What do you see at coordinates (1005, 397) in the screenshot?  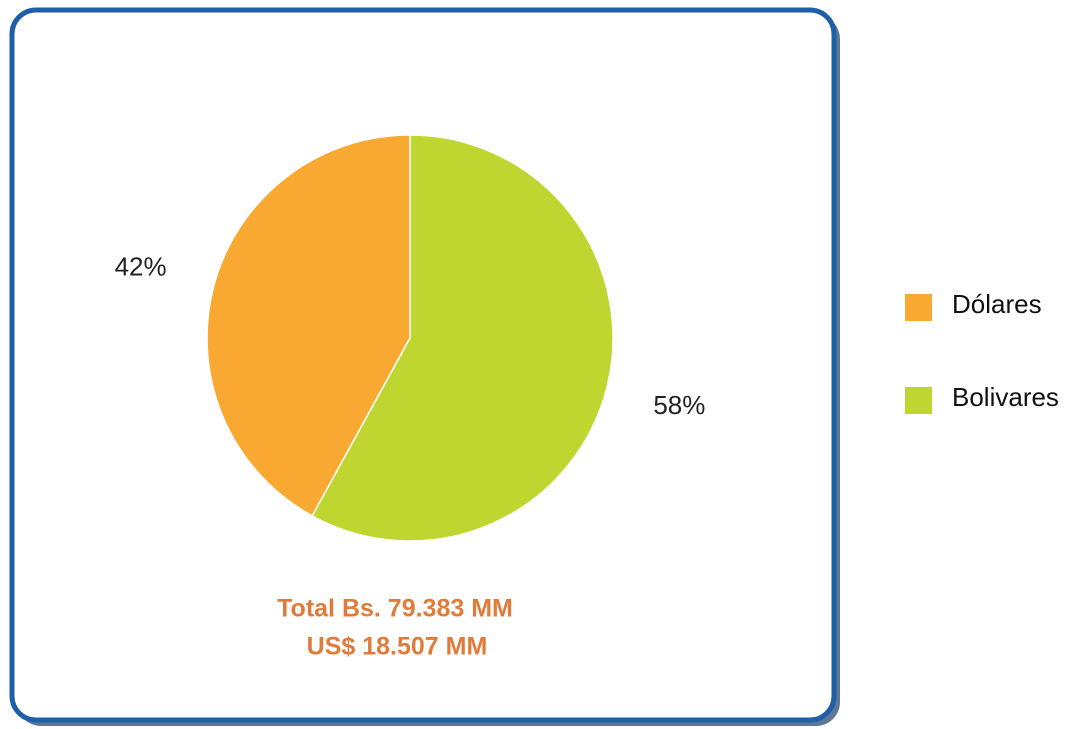 I see `legend-label: Bolivares` at bounding box center [1005, 397].